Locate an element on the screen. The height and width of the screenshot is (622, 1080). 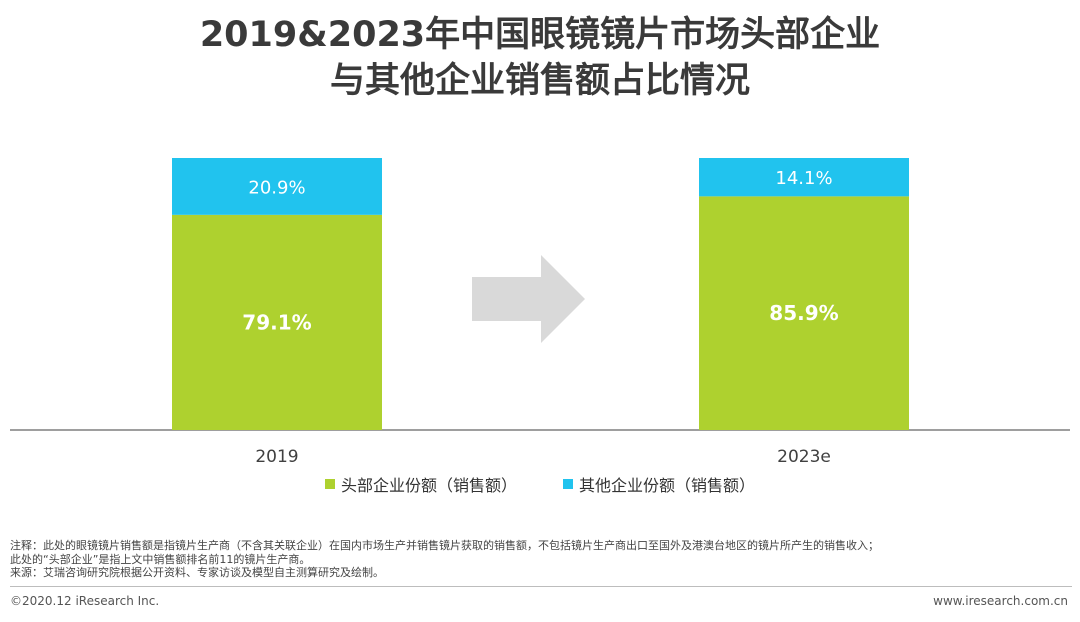
legend-item-head-enterprises: 头部企业份额（销售额） is located at coordinates (420, 484).